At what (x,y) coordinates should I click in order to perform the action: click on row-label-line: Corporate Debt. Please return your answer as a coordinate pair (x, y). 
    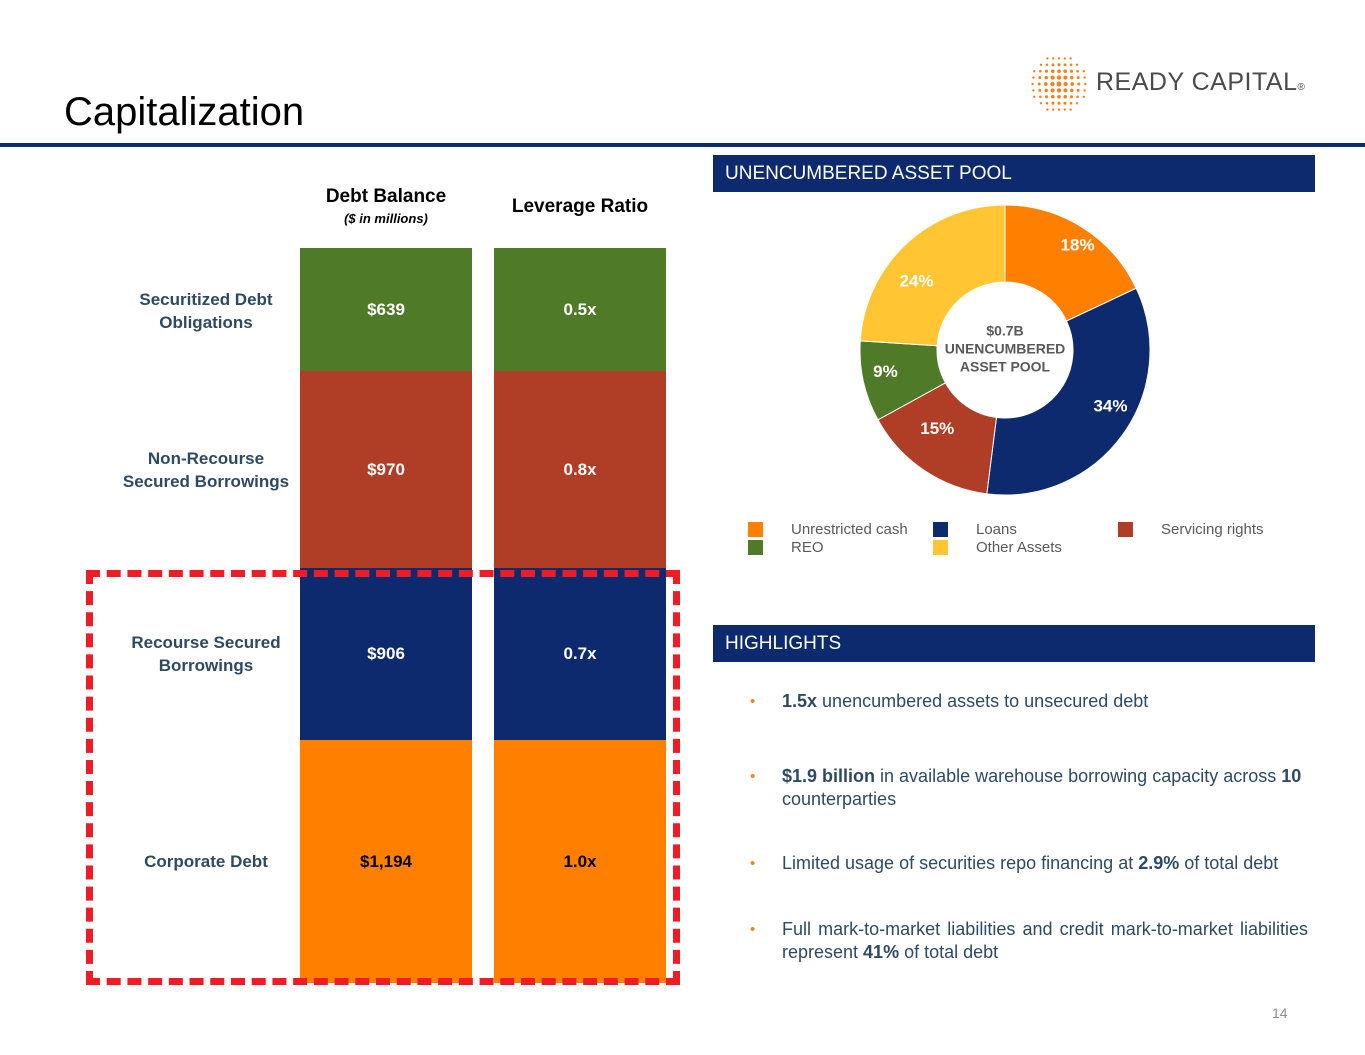
    Looking at the image, I should click on (206, 861).